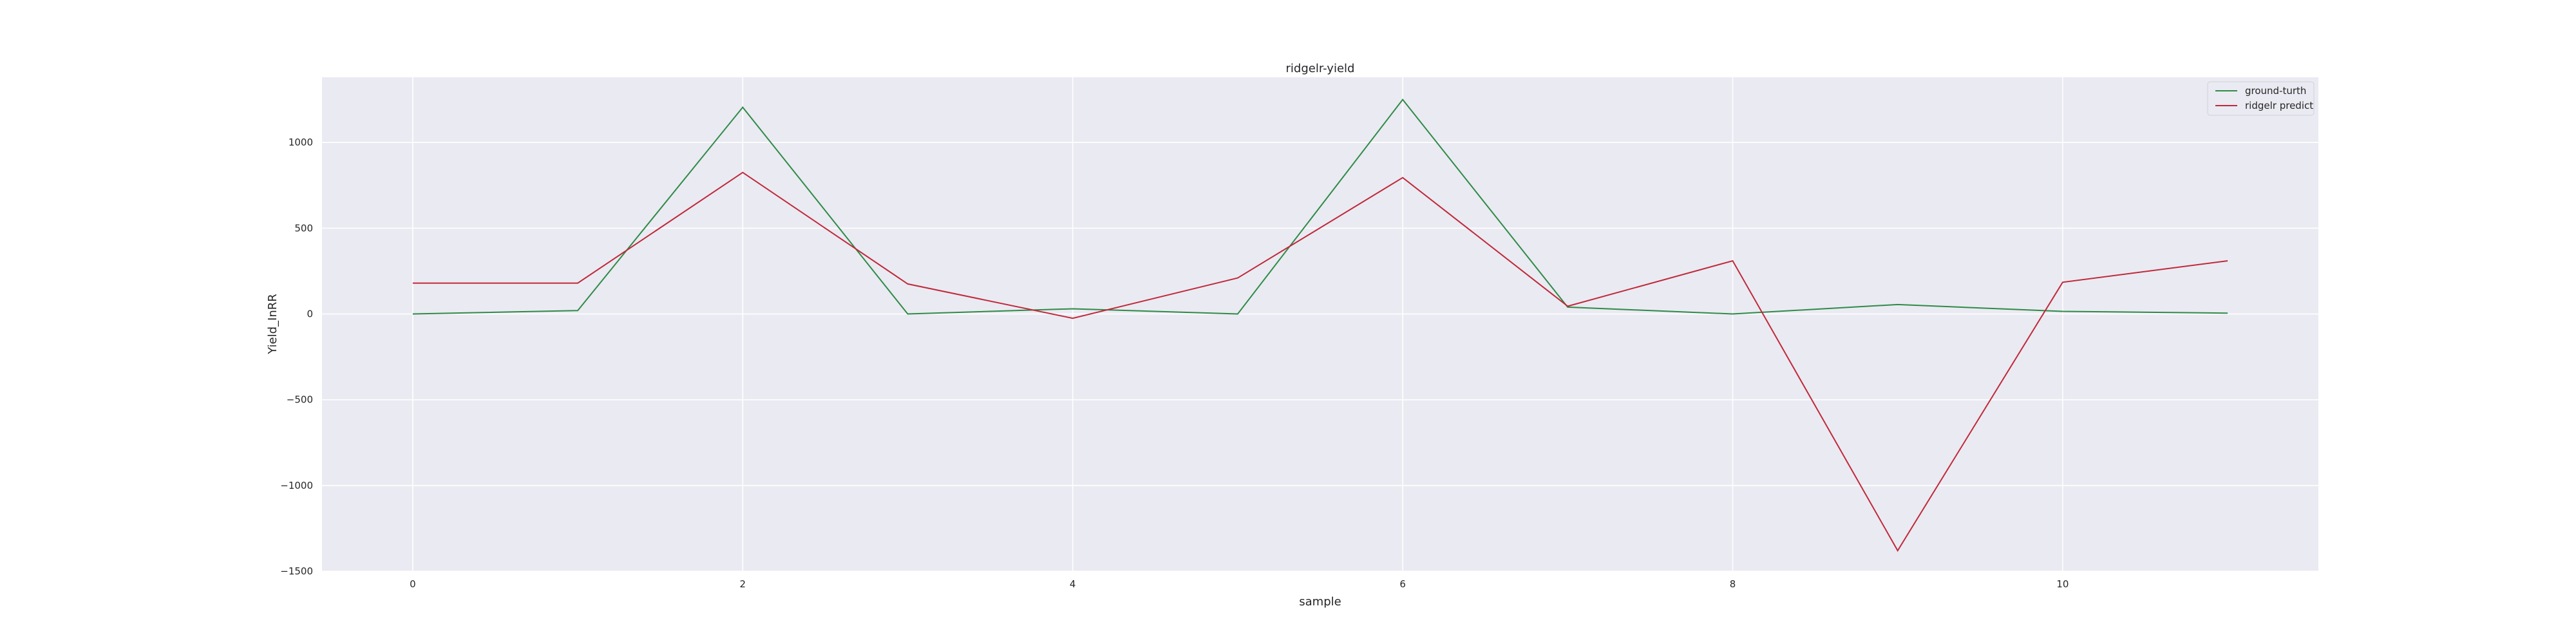 Image resolution: width=2576 pixels, height=644 pixels. Describe the element at coordinates (1320, 602) in the screenshot. I see `x-axis-label: sample` at that location.